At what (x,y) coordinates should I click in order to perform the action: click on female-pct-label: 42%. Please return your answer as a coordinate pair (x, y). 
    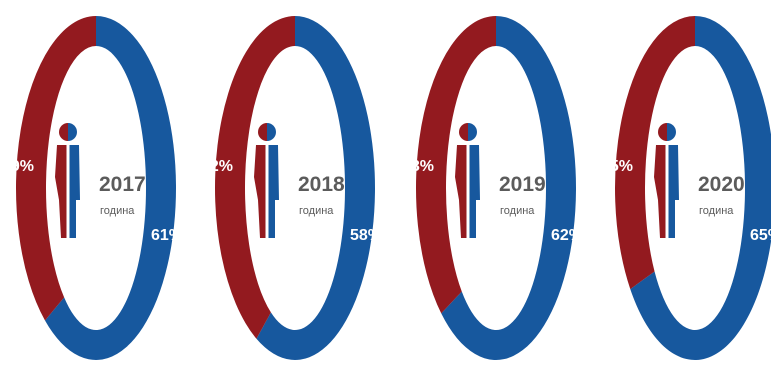
    Looking at the image, I should click on (217, 166).